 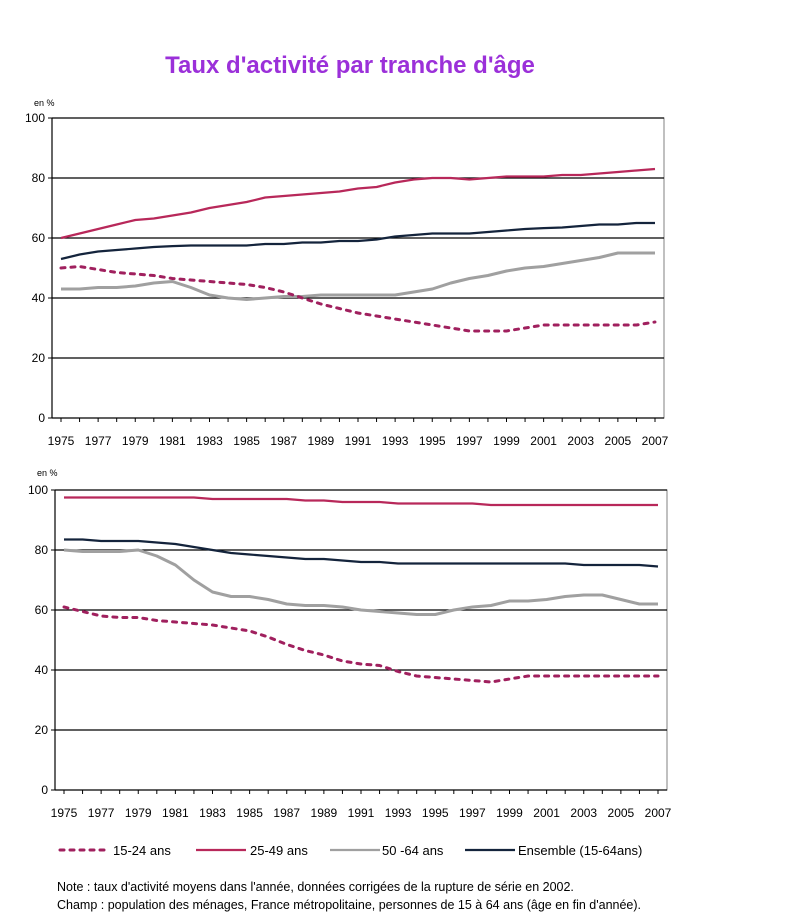 I want to click on legend-label-s50_64: 50 -64 ans, so click(x=413, y=850).